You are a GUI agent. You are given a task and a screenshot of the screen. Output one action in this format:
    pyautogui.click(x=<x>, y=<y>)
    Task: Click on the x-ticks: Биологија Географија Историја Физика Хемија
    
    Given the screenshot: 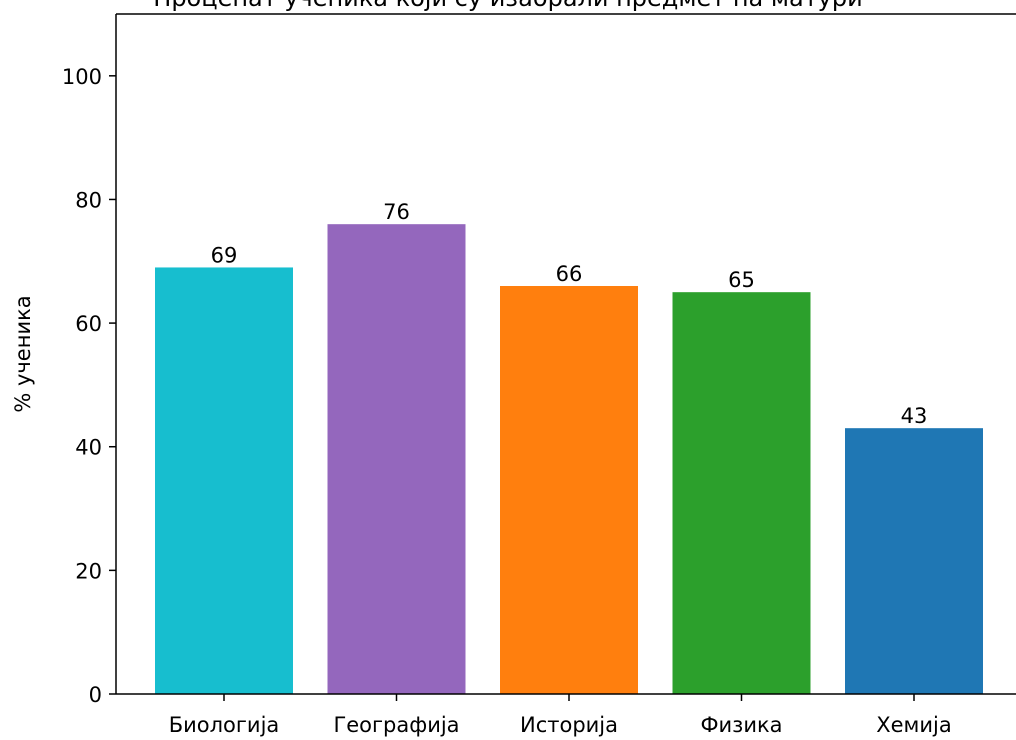 What is the action you would take?
    pyautogui.click(x=560, y=715)
    